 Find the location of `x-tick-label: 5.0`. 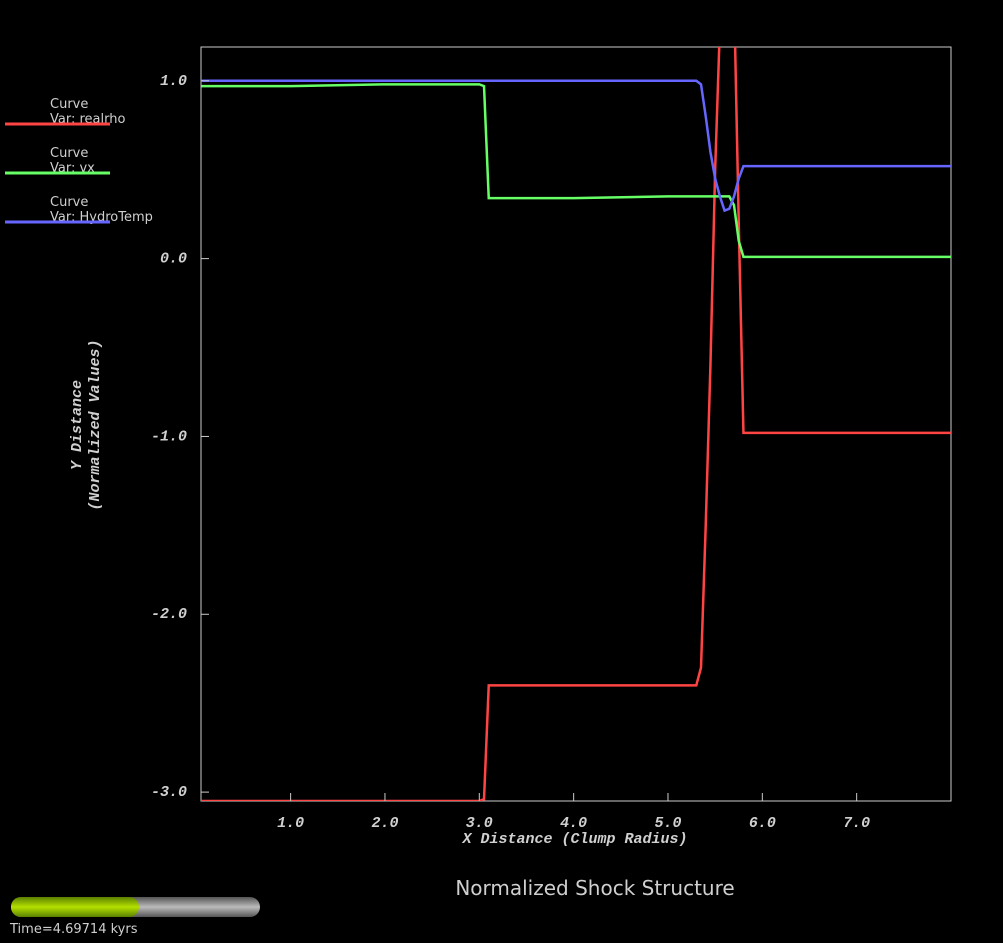

x-tick-label: 5.0 is located at coordinates (667, 823).